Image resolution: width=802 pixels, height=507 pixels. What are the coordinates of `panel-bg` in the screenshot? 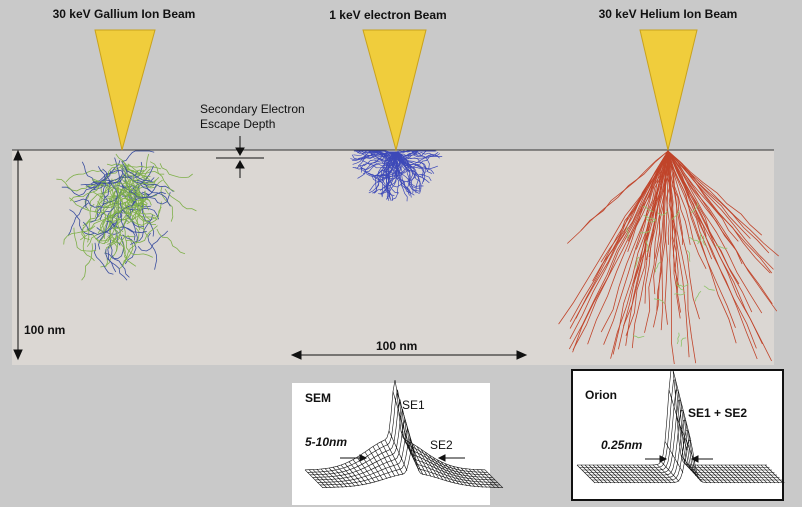 It's located at (677, 435).